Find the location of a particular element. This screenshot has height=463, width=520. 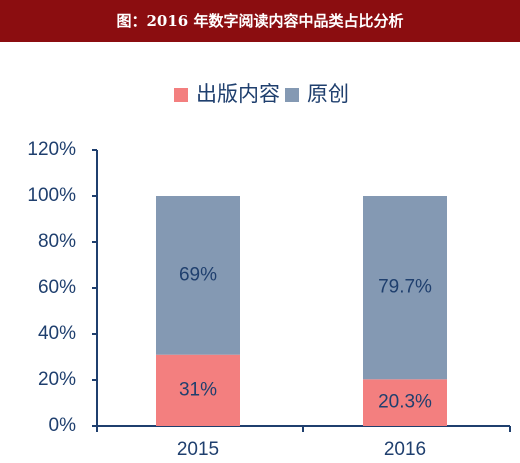

title-bar: 图：2016 年数字阅读内容中品类占比分析 is located at coordinates (260, 21).